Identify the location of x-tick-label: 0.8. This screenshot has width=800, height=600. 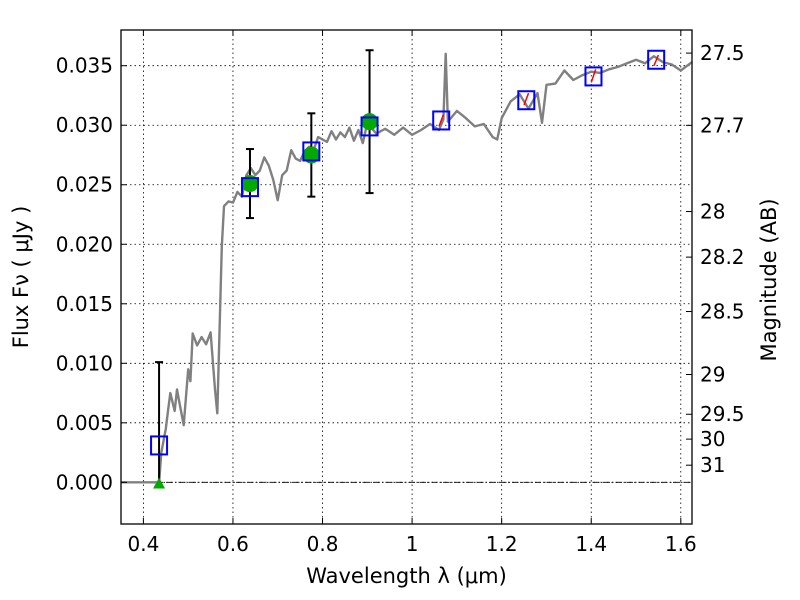
(323, 544).